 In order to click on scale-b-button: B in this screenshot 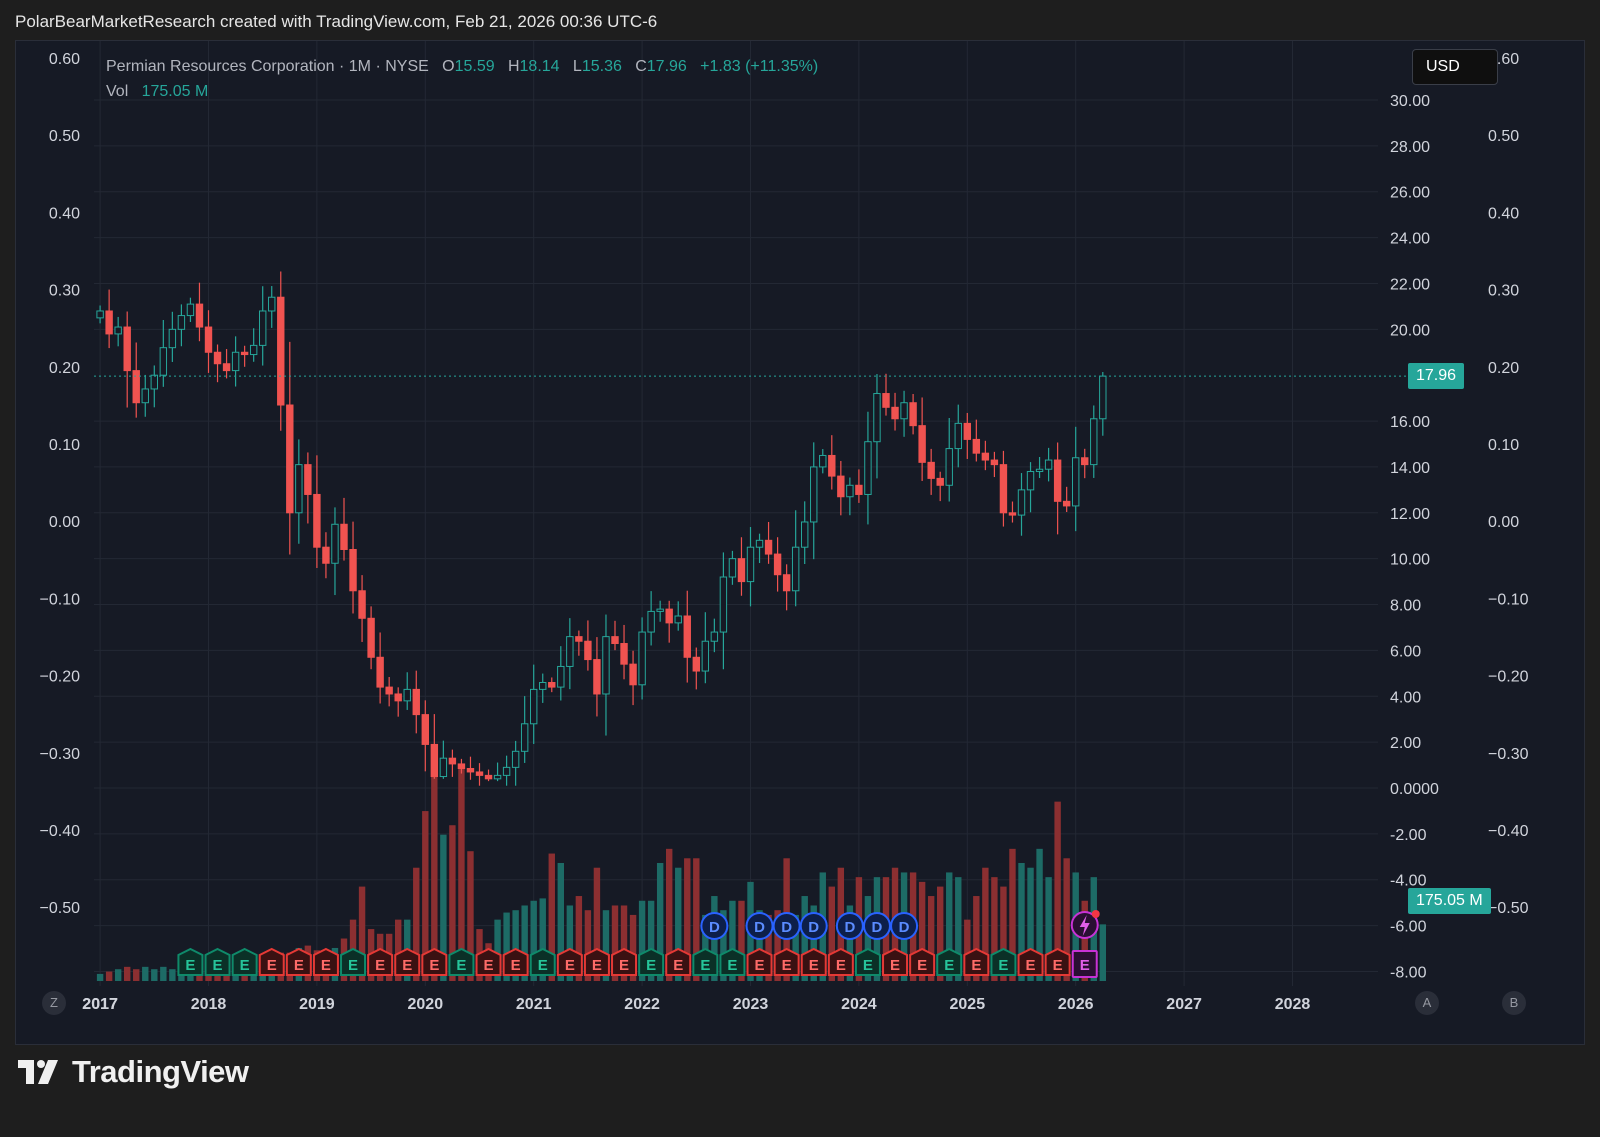, I will do `click(1514, 1003)`.